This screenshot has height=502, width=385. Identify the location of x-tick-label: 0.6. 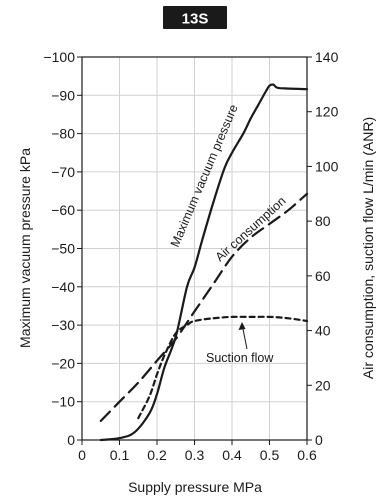
(307, 455).